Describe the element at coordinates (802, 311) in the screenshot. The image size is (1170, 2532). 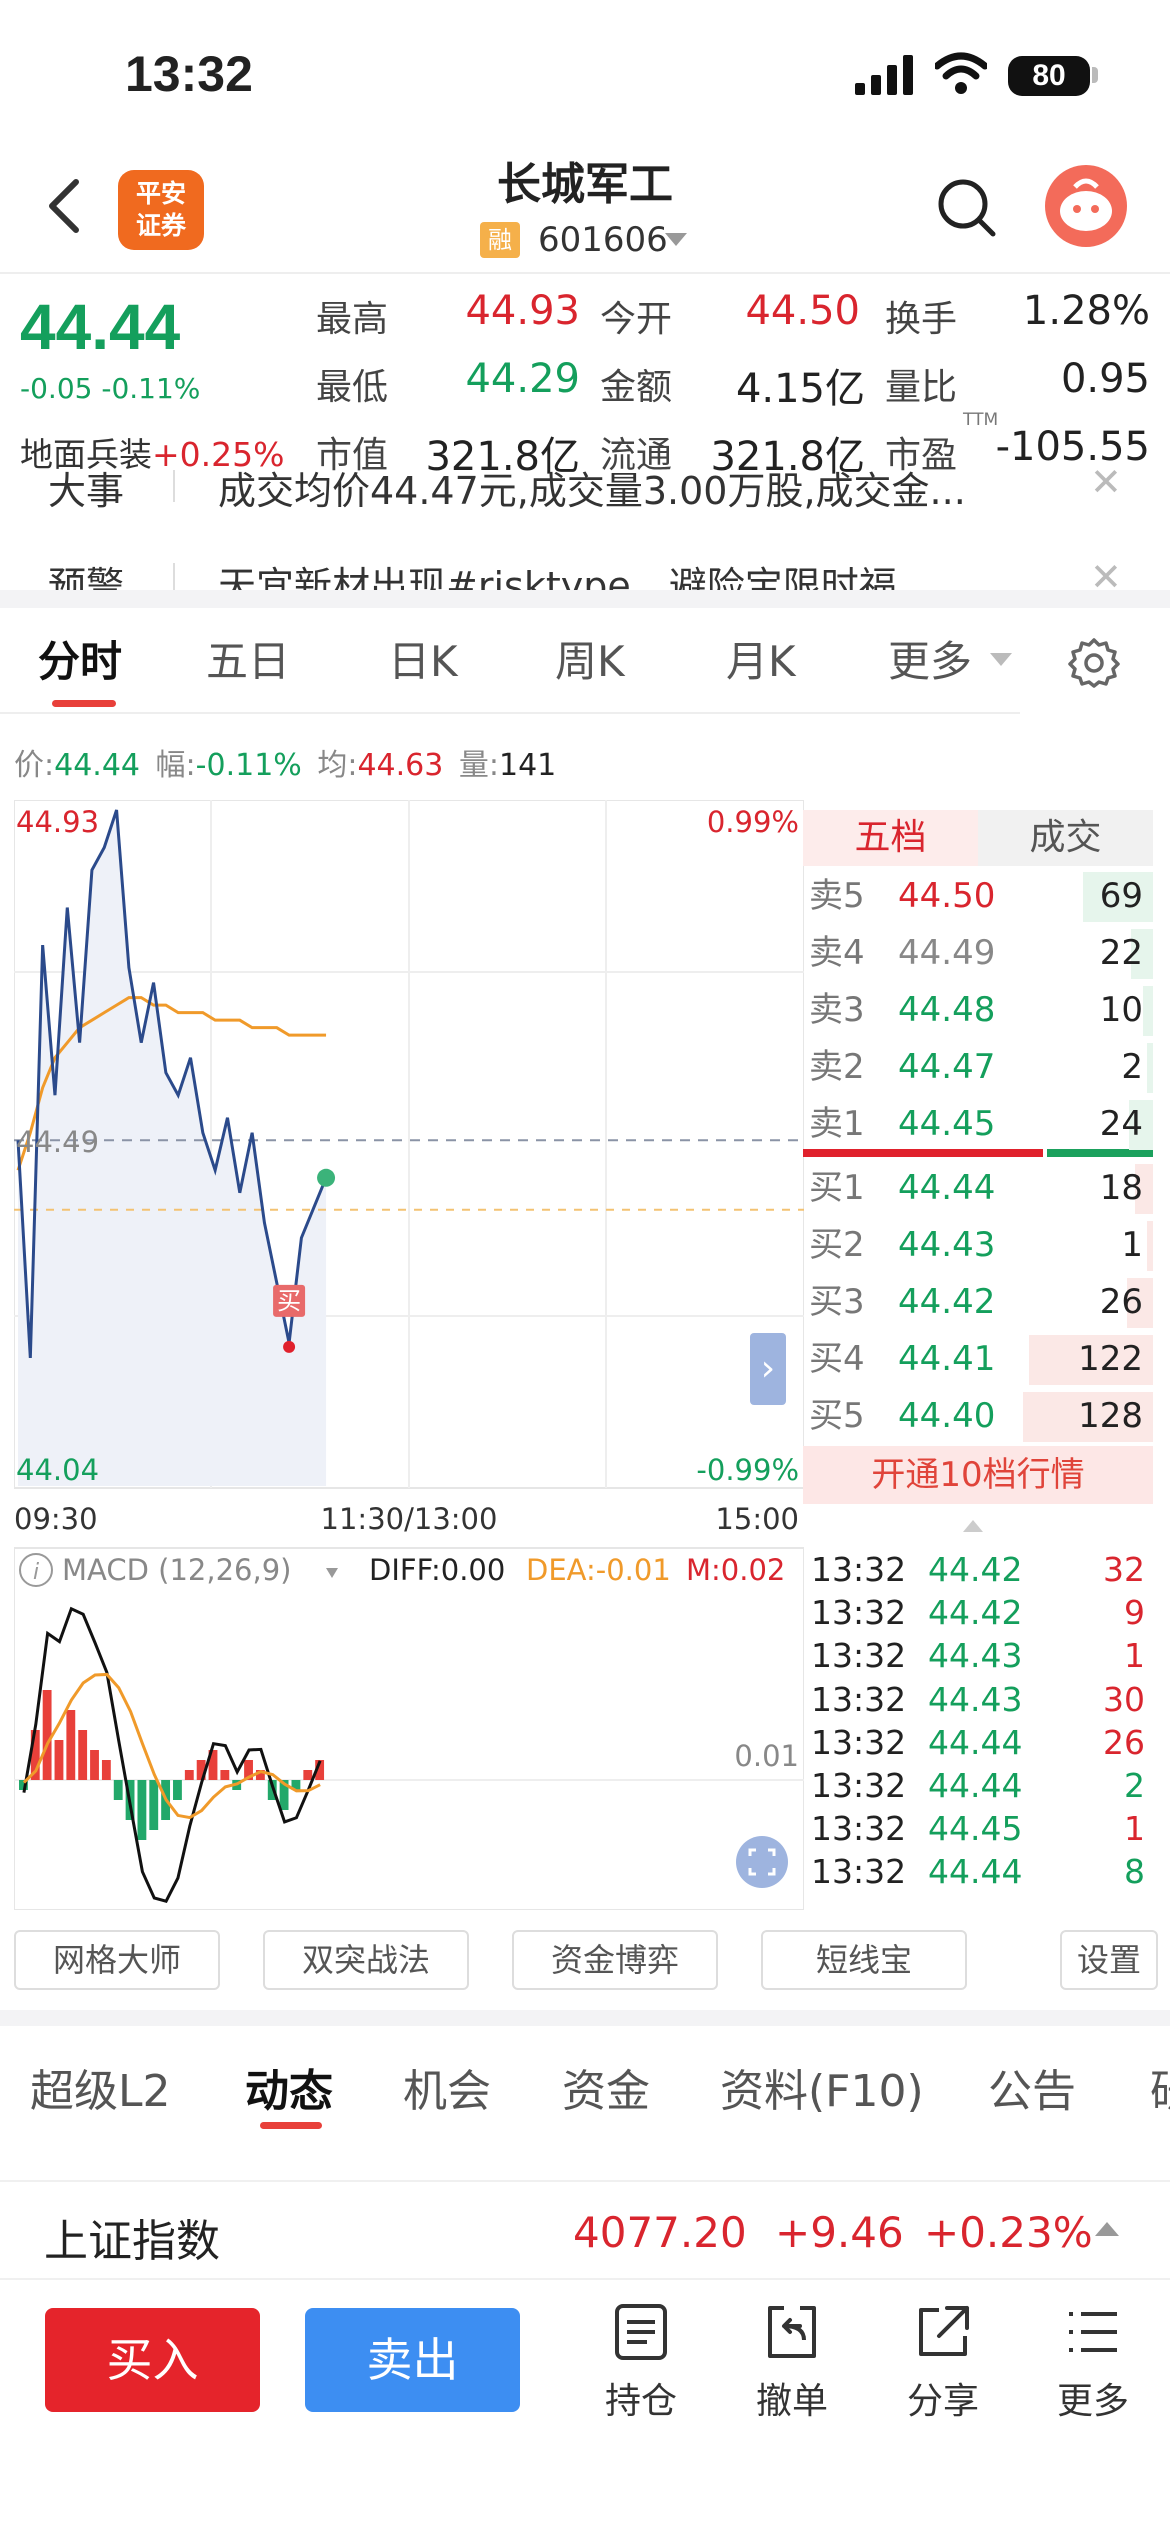
I see `open-value: 44.50` at that location.